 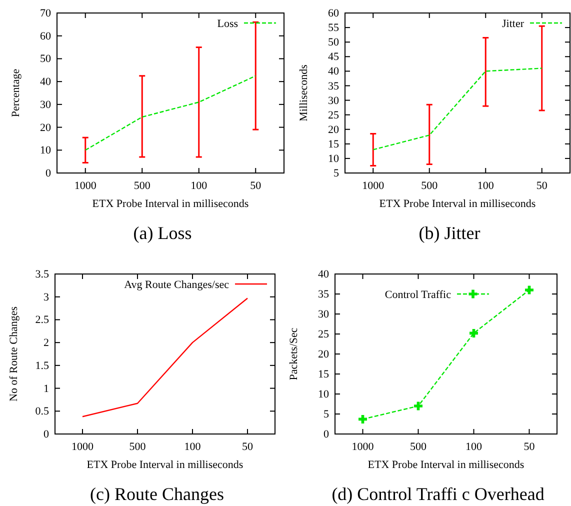 What do you see at coordinates (294, 354) in the screenshot?
I see `y-axis-title: Packets/Sec` at bounding box center [294, 354].